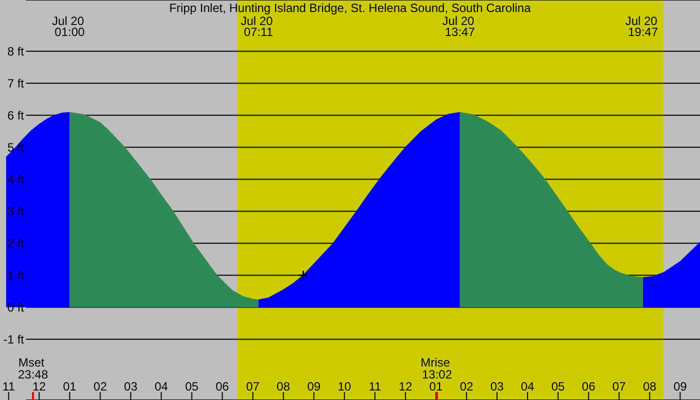  What do you see at coordinates (16, 83) in the screenshot?
I see `y-tick-label: 7 ft` at bounding box center [16, 83].